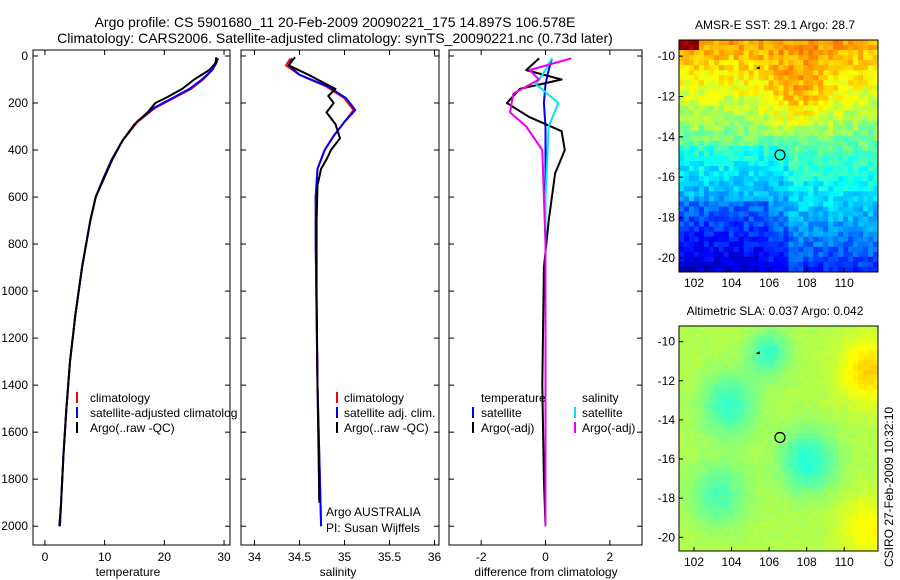  I want to click on y-tick-label: -16, so click(667, 177).